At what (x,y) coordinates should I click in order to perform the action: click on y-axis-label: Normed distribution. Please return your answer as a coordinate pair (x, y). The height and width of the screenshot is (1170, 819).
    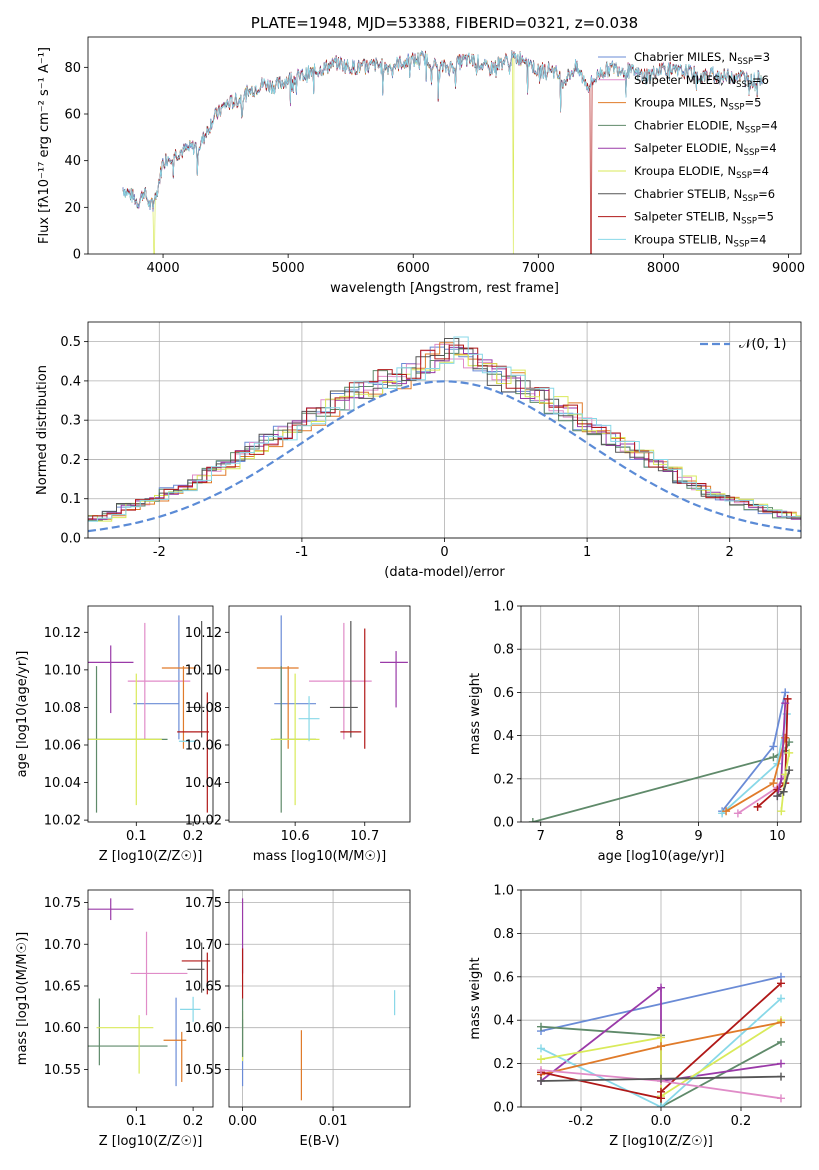
    Looking at the image, I should click on (42, 430).